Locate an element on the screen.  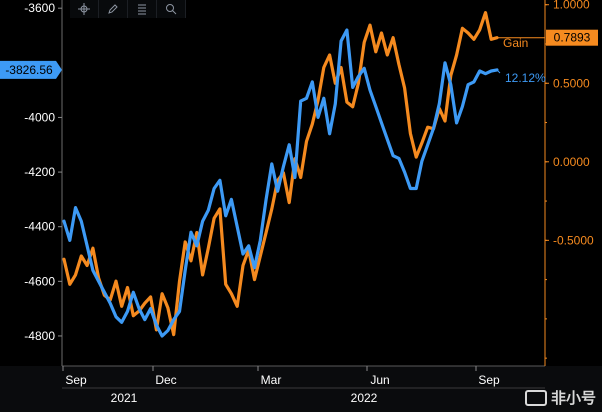
x-year-label: 2021 is located at coordinates (124, 398).